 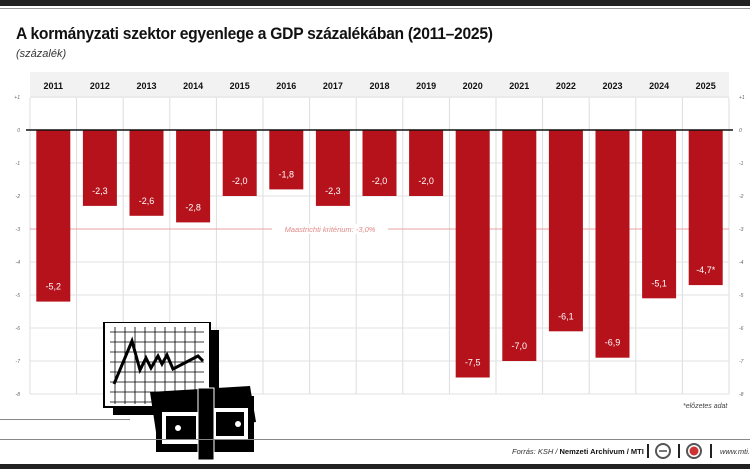 What do you see at coordinates (17, 98) in the screenshot?
I see `y-tick-label: +1` at bounding box center [17, 98].